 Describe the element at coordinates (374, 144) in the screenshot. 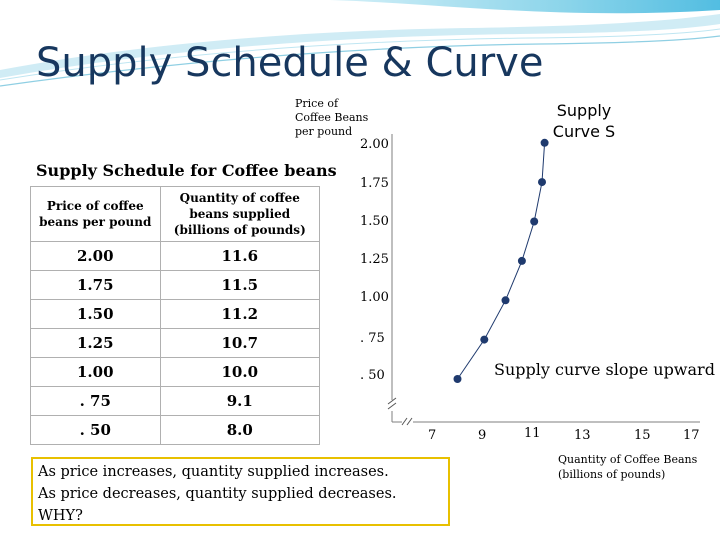

I see `y-tick-label: 2.00` at that location.